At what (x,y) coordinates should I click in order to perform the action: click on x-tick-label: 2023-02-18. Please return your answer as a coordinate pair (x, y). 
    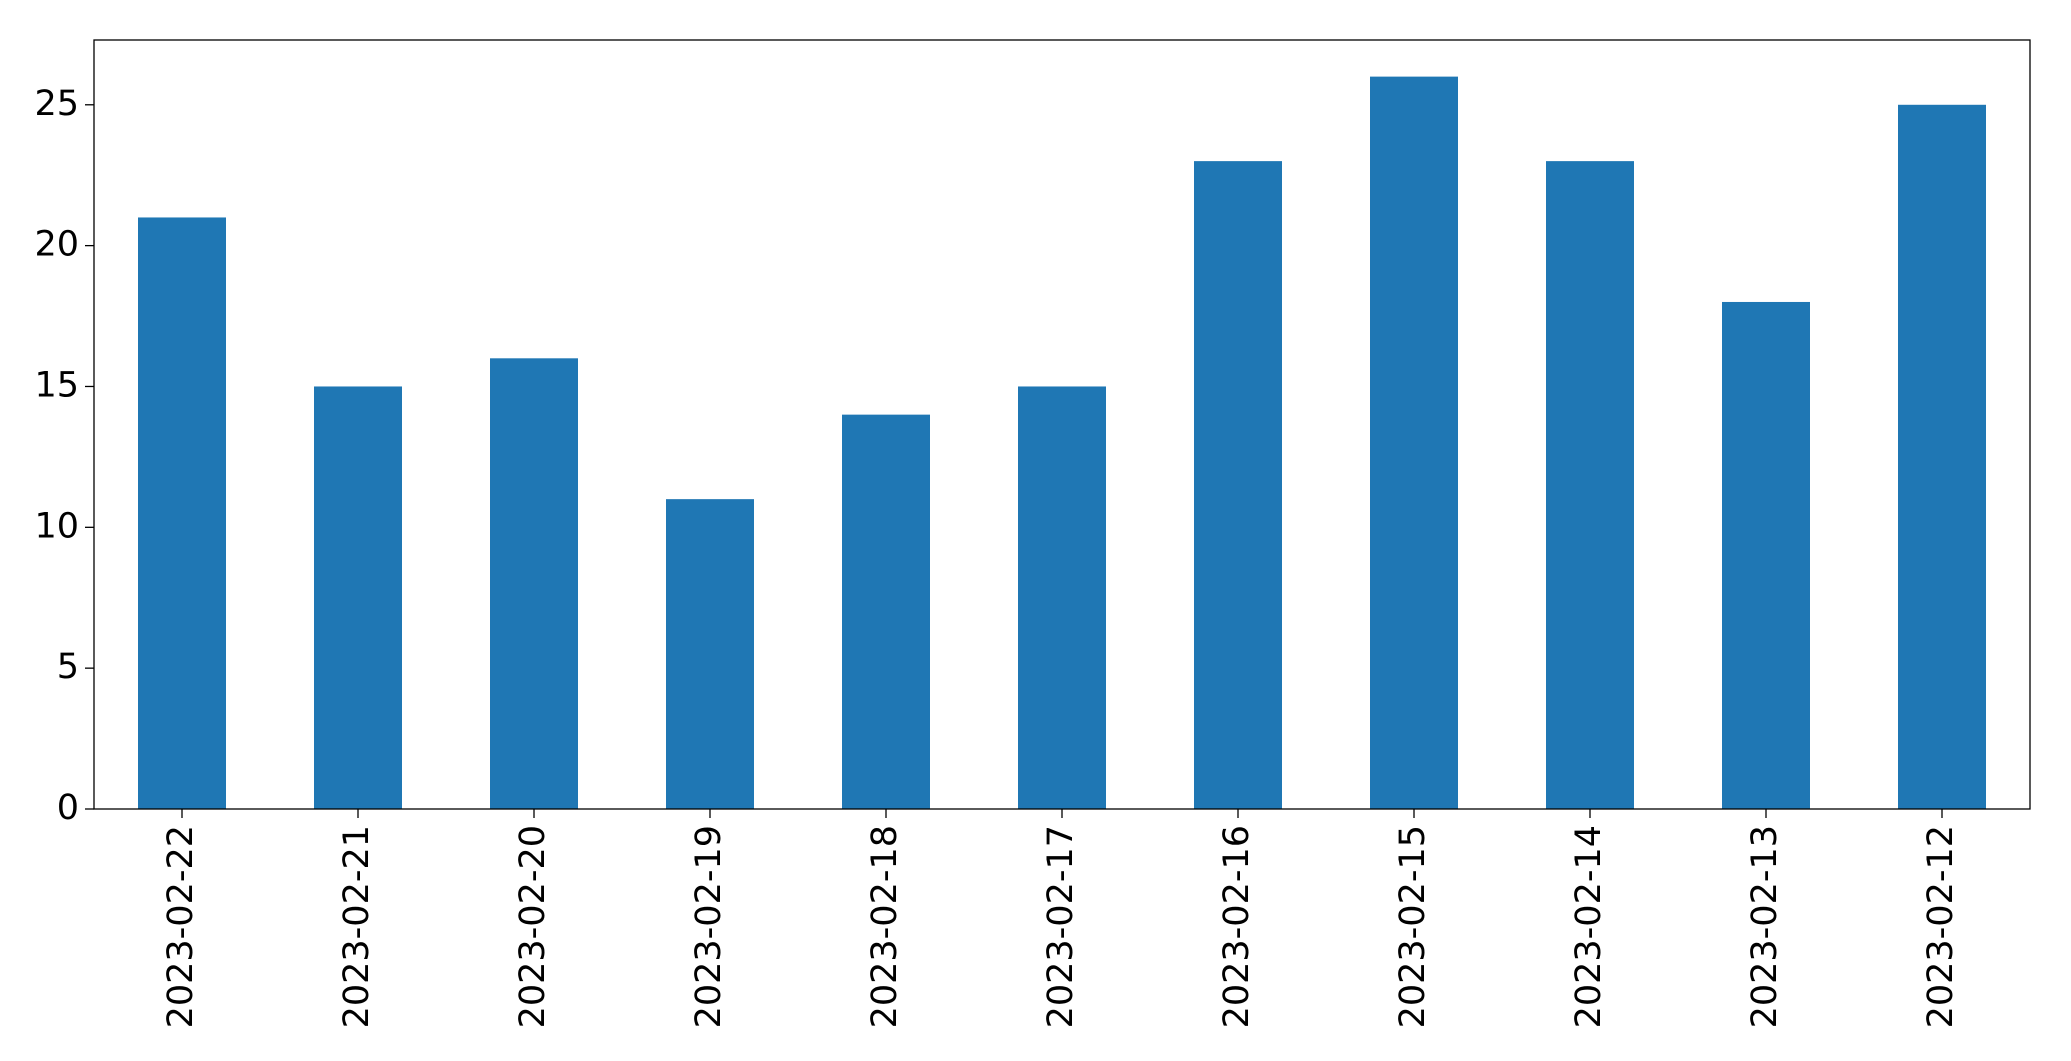
    Looking at the image, I should click on (885, 926).